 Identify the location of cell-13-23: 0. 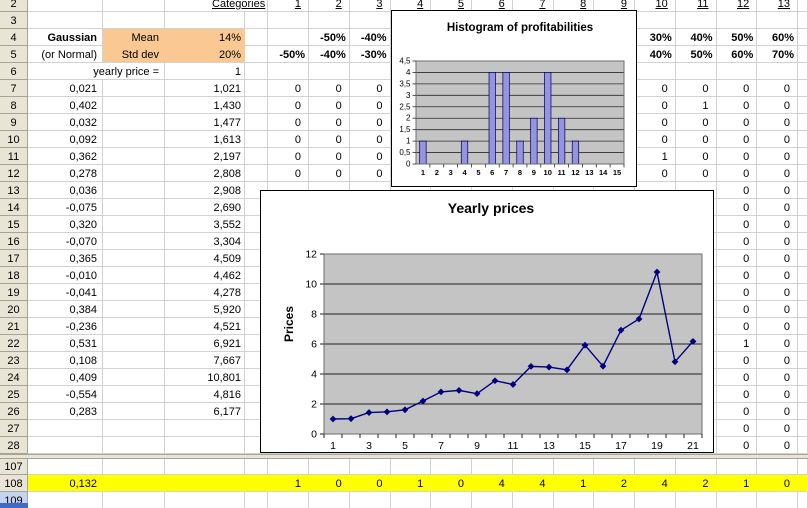
(777, 360).